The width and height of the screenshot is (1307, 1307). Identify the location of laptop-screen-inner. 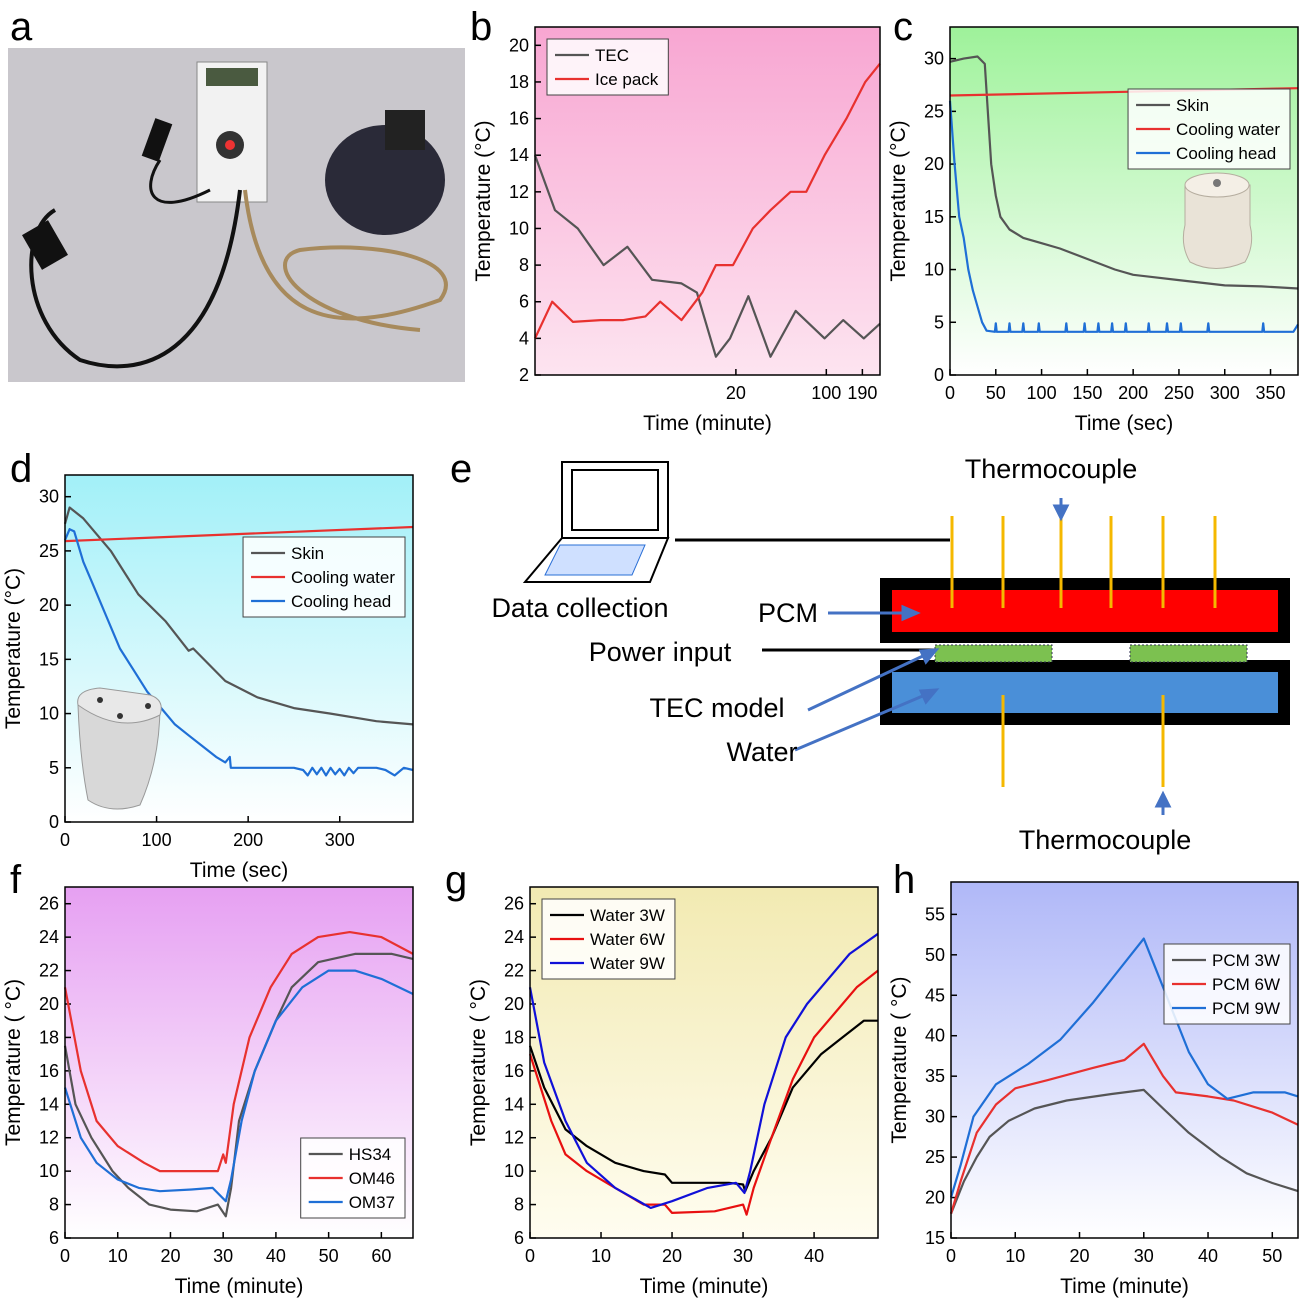
(615, 500).